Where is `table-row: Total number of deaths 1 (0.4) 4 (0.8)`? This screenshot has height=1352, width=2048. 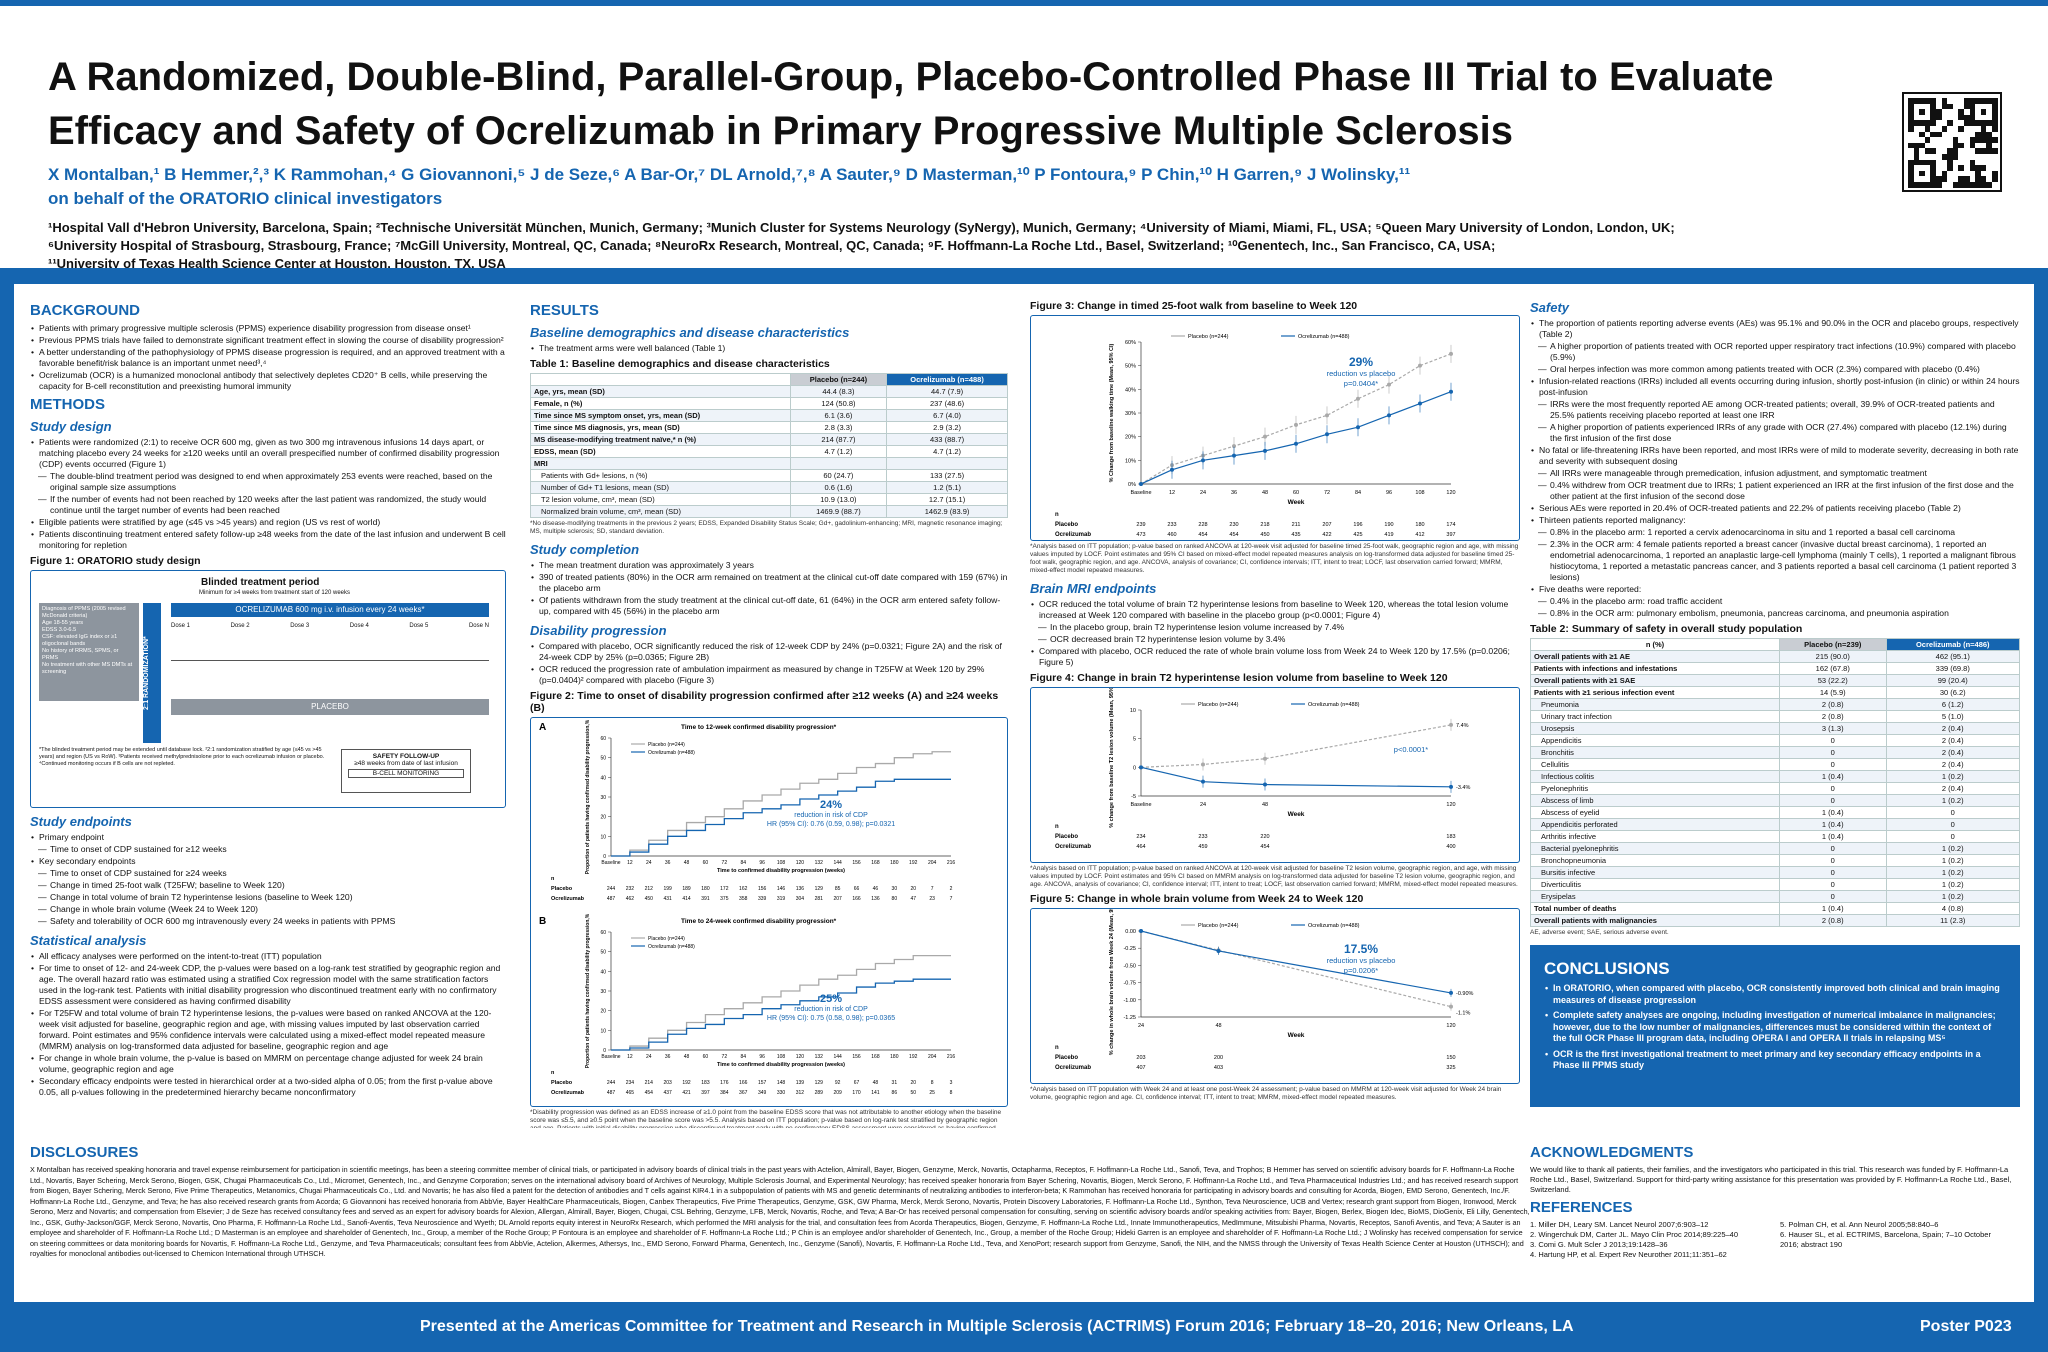 table-row: Total number of deaths 1 (0.4) 4 (0.8) is located at coordinates (1775, 908).